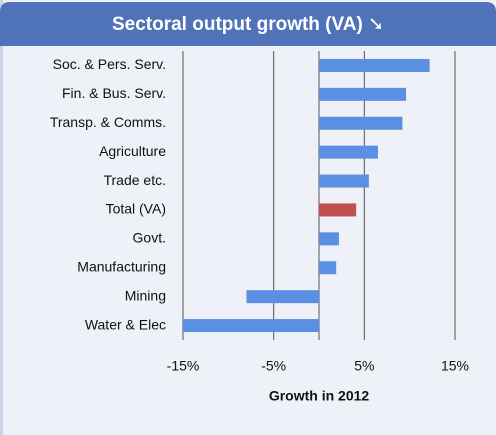  What do you see at coordinates (125, 324) in the screenshot?
I see `y-tick-label: Water & Elec` at bounding box center [125, 324].